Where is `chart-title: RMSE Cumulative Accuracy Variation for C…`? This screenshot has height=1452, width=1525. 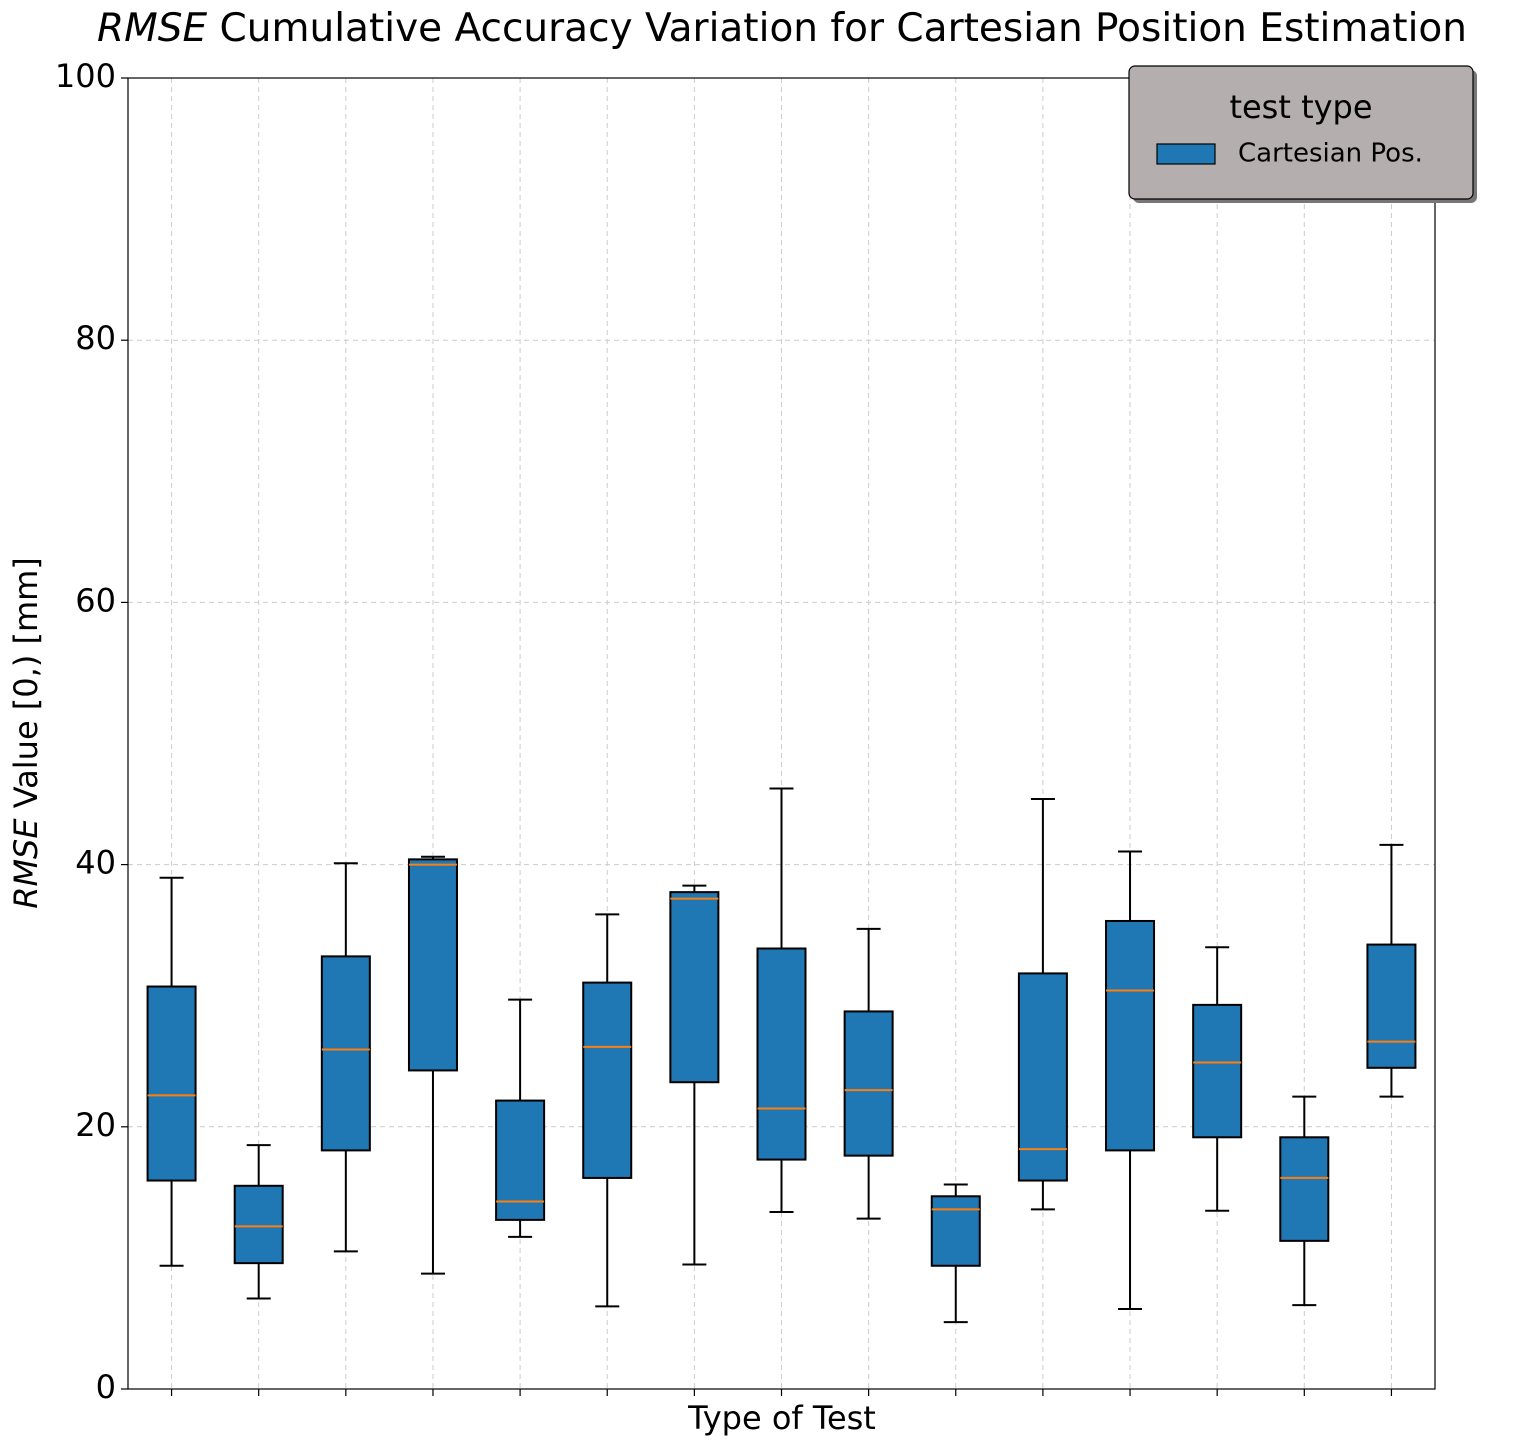 chart-title: RMSE Cumulative Accuracy Variation for C… is located at coordinates (782, 28).